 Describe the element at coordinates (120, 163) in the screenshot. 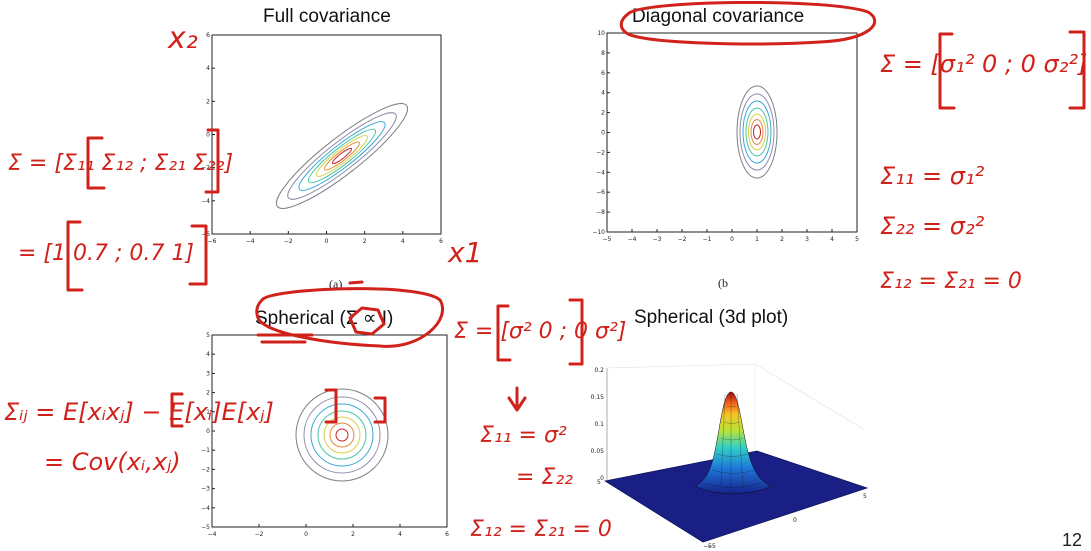

I see `ink-full-sigma-def: Σ = [Σ₁₁ Σ₁₂ ; Σ₂₁ Σ₂₂]` at that location.